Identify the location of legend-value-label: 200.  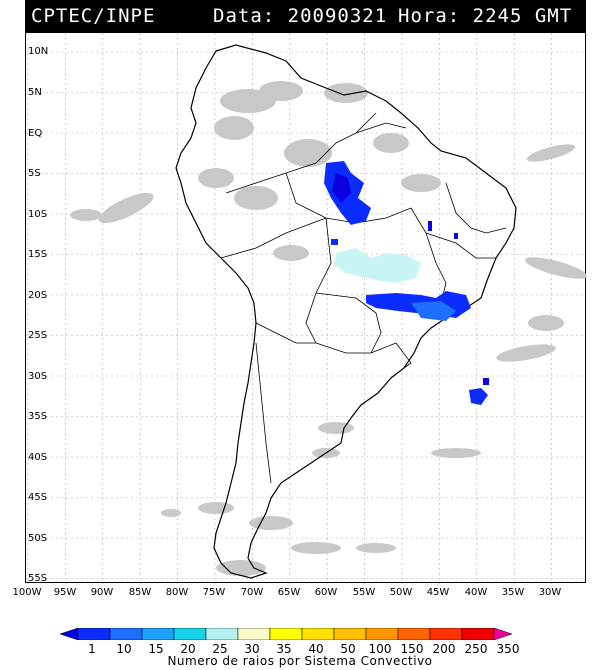
(444, 649).